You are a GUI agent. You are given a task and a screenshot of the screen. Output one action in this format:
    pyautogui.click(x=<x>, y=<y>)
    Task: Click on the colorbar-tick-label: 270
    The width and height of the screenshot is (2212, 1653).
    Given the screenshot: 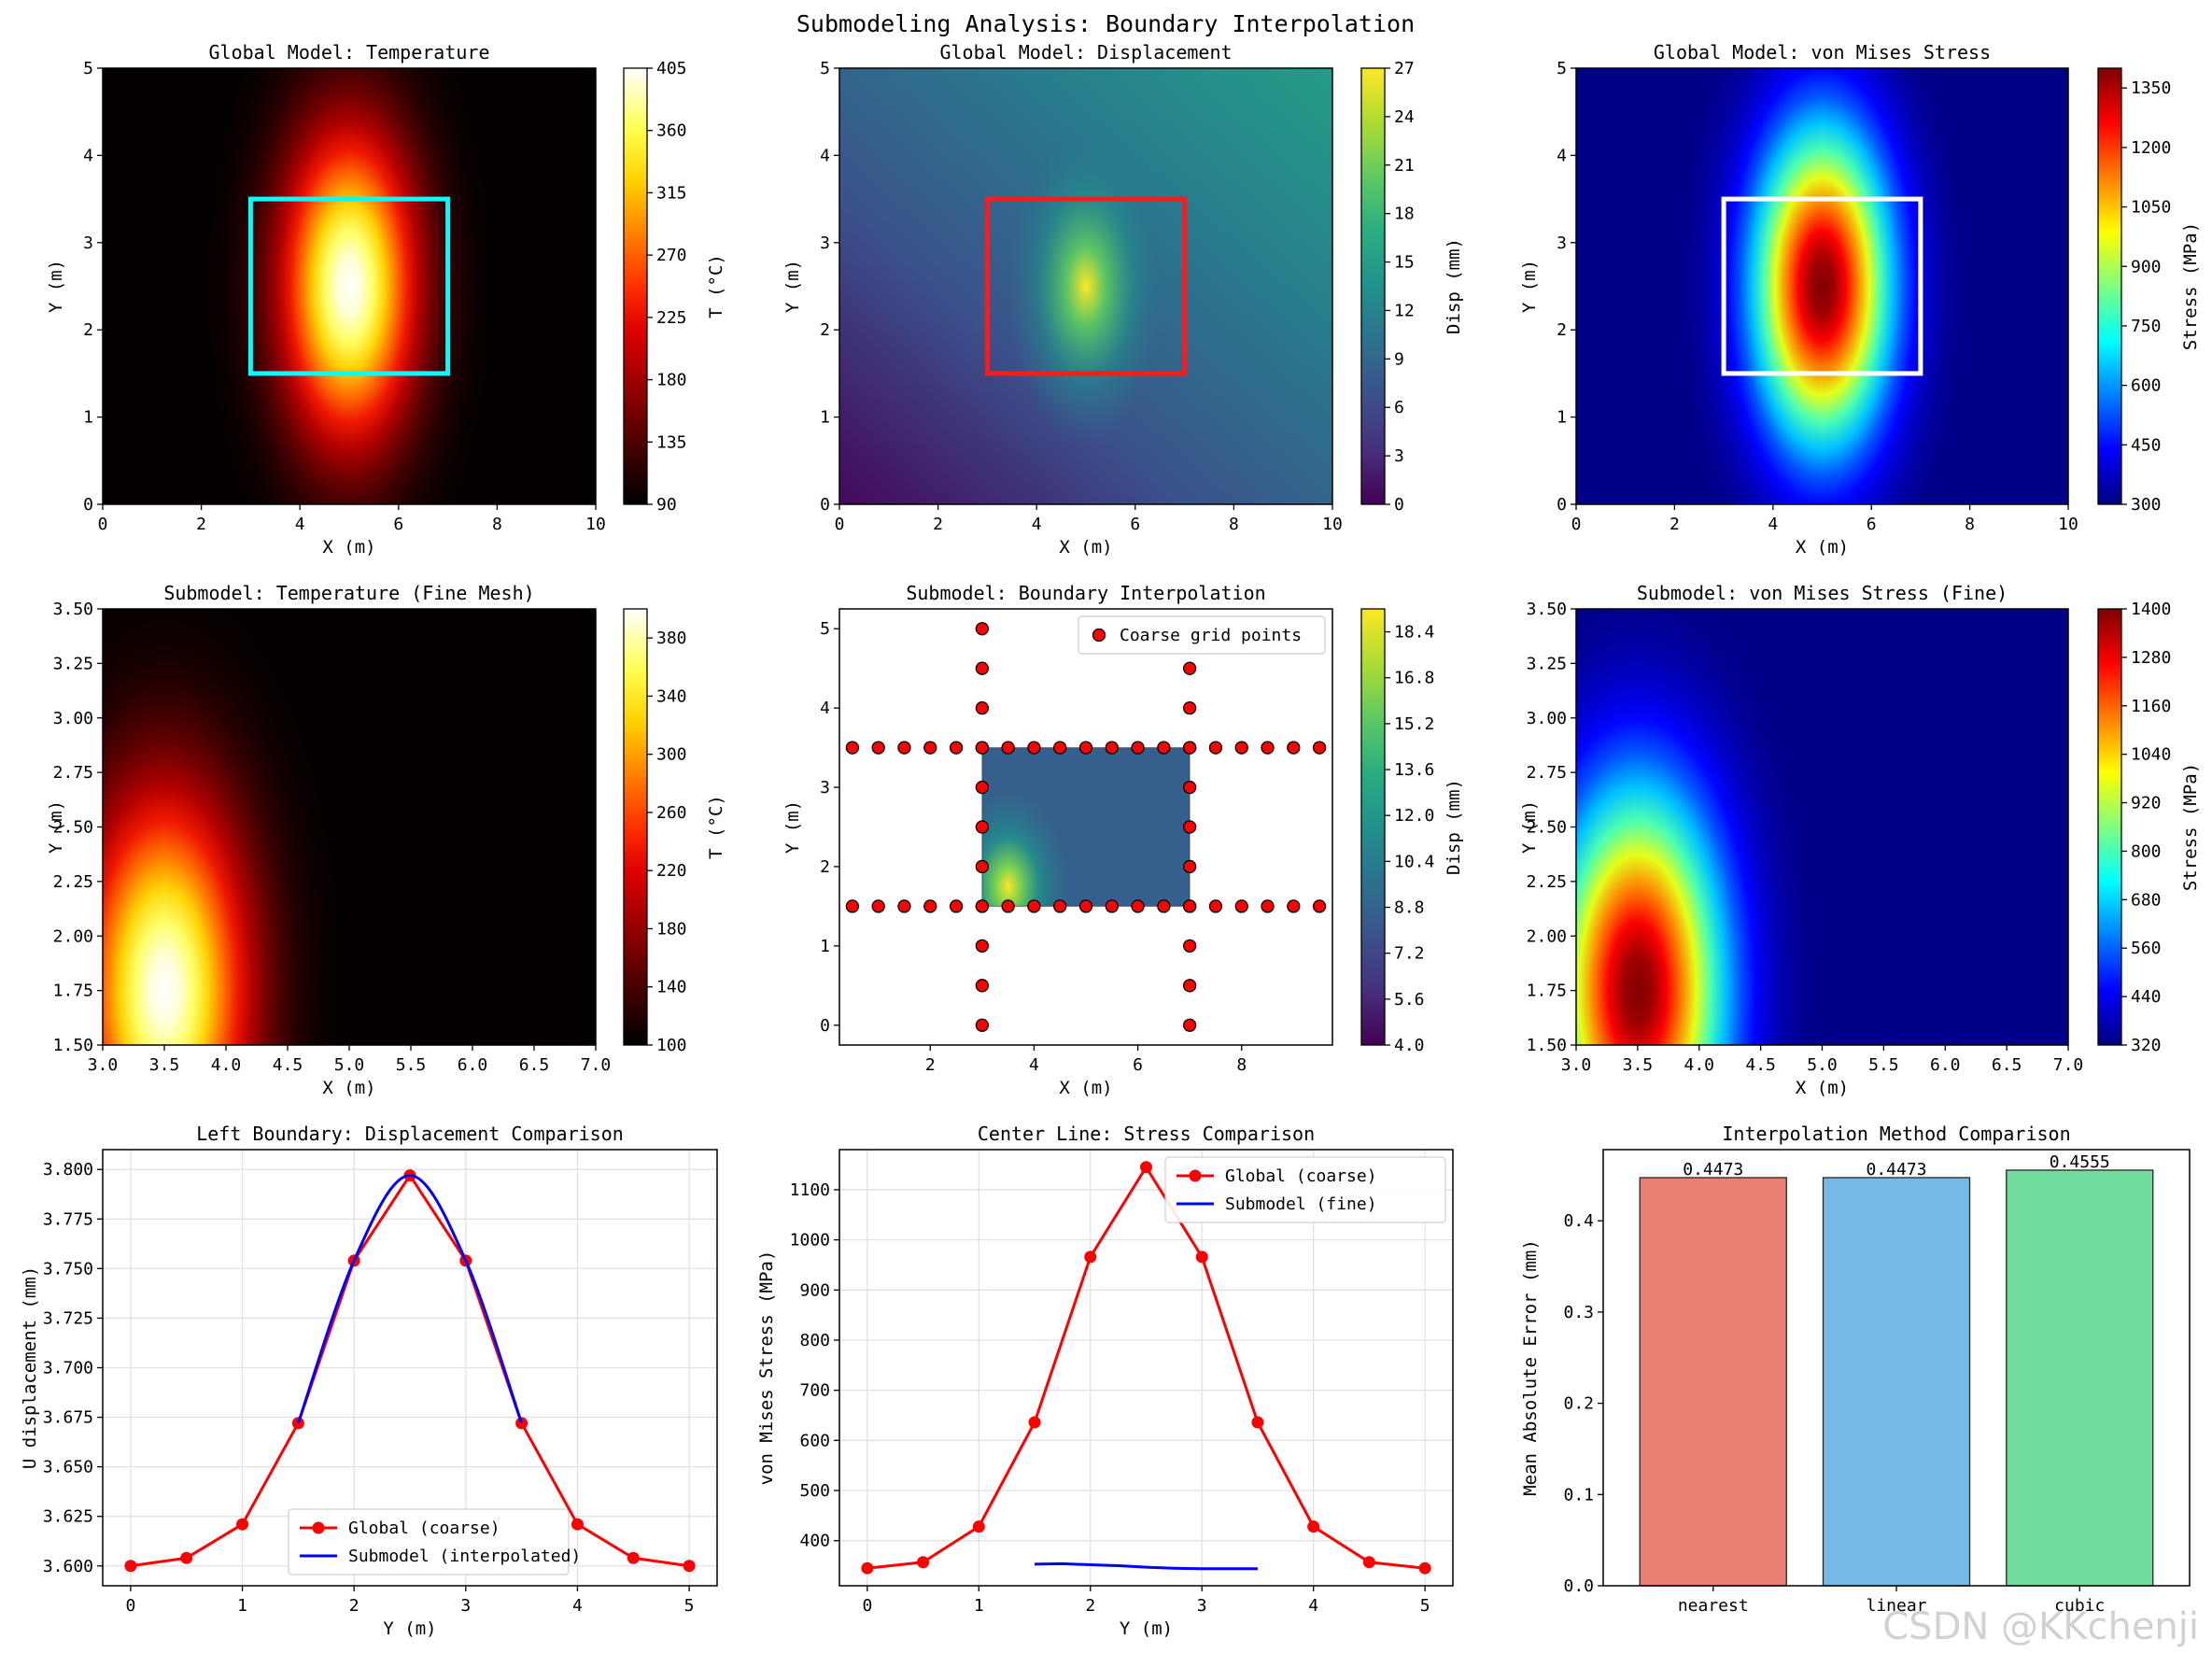 What is the action you would take?
    pyautogui.click(x=671, y=255)
    